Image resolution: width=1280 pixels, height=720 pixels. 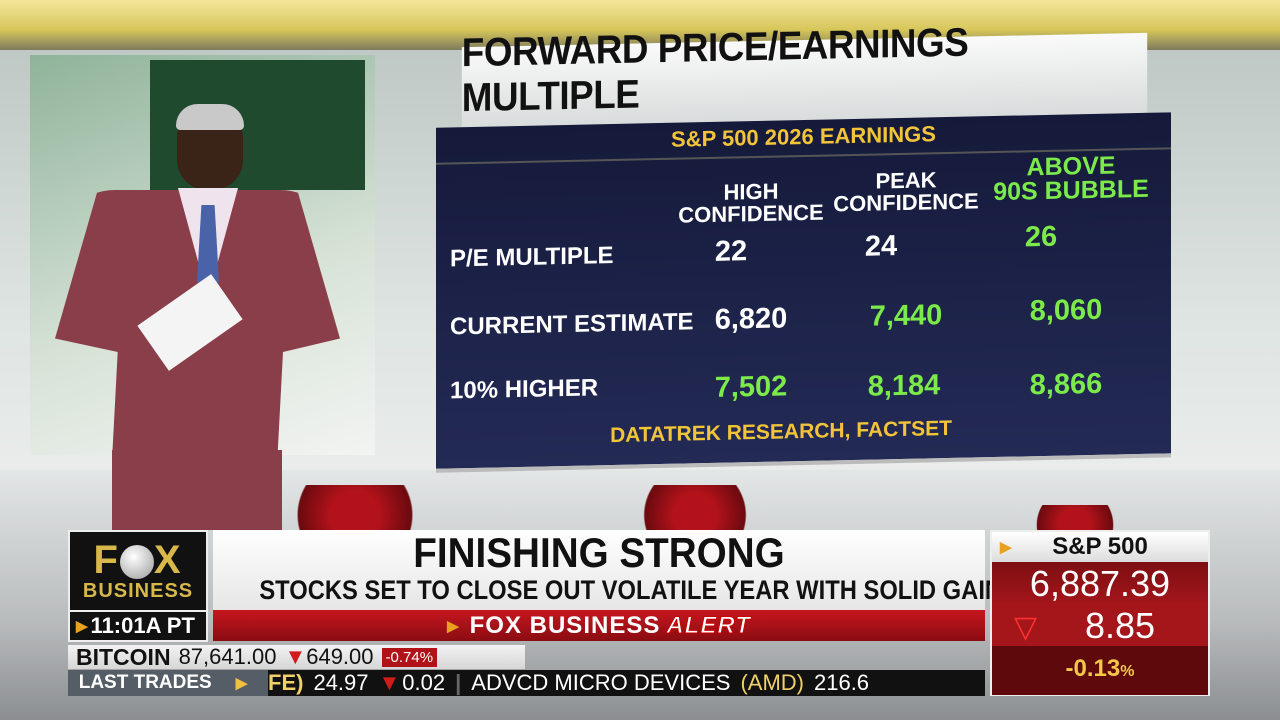 I want to click on ticker-symbol: (AMD), so click(x=772, y=682).